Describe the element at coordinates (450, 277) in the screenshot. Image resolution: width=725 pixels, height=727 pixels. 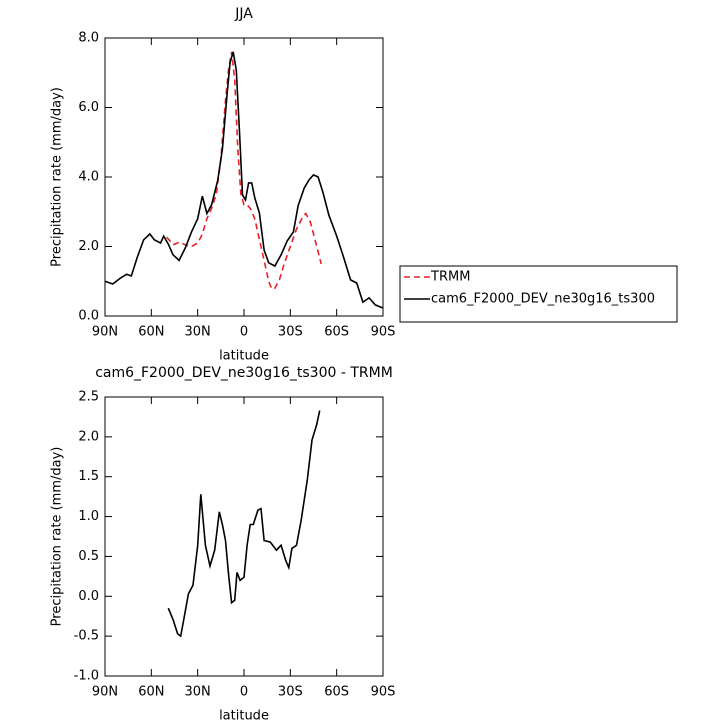
I see `legend-label: TRMM` at that location.